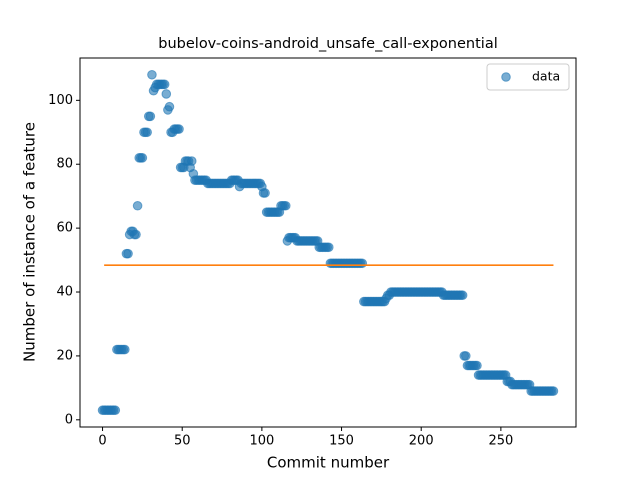 Image resolution: width=640 pixels, height=480 pixels. I want to click on x-tick-label: 200, so click(421, 441).